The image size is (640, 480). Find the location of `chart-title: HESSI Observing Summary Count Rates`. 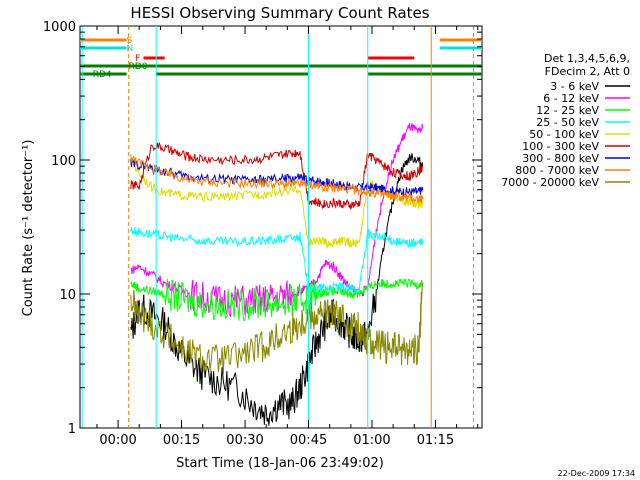

chart-title: HESSI Observing Summary Count Rates is located at coordinates (279, 13).